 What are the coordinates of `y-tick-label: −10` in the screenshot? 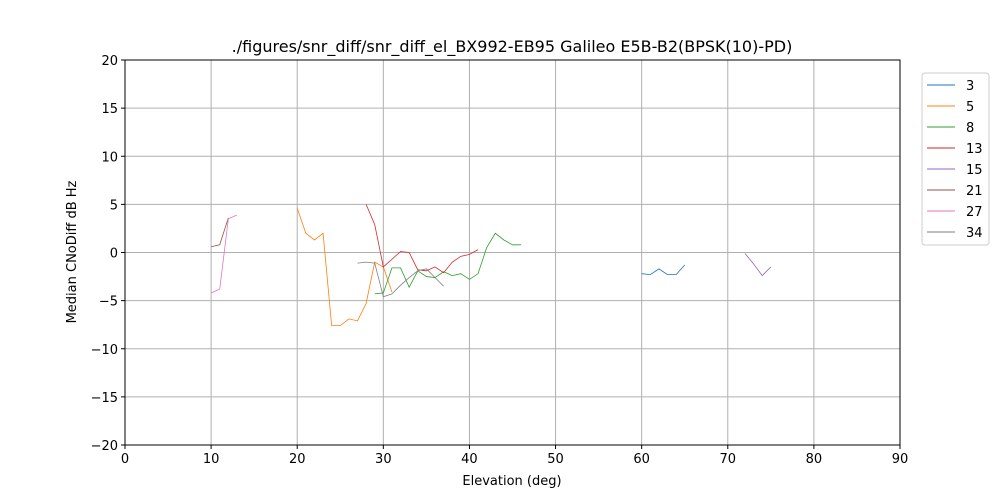 It's located at (104, 350).